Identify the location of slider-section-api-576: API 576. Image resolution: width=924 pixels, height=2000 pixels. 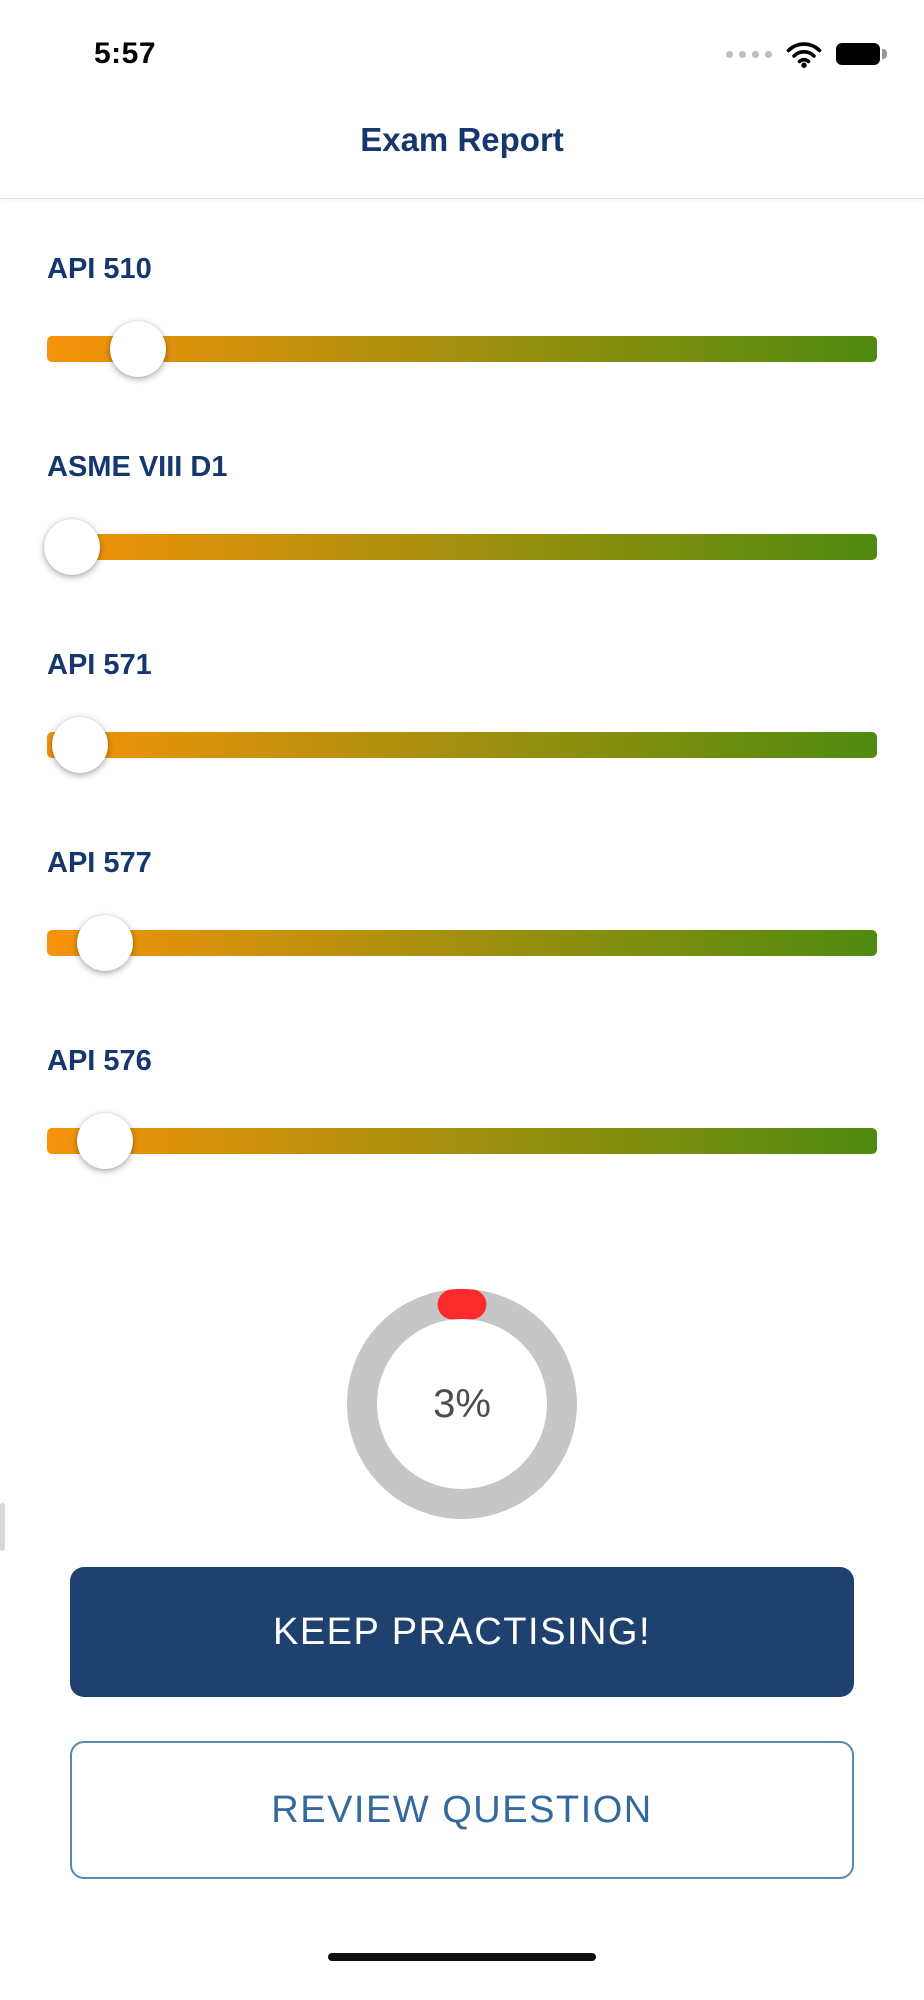
(462, 1106).